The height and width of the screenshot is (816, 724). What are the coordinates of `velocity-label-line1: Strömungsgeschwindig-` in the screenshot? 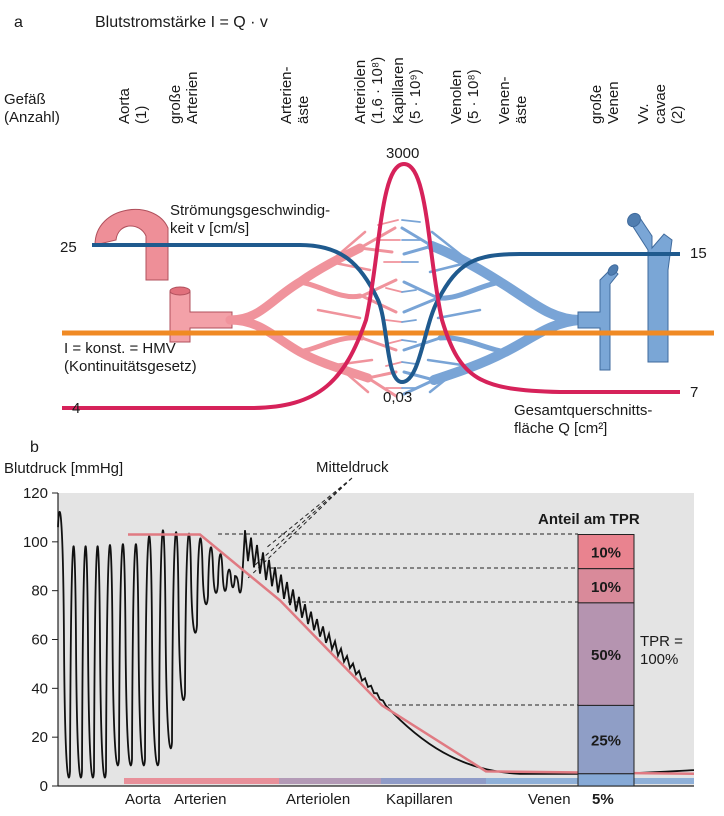 It's located at (250, 210).